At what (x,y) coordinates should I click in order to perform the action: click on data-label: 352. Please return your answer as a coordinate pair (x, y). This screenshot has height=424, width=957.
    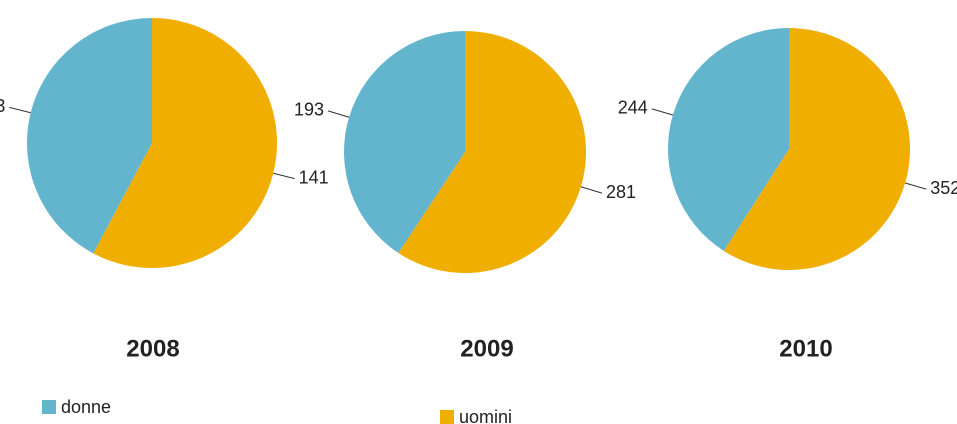
    Looking at the image, I should click on (943, 188).